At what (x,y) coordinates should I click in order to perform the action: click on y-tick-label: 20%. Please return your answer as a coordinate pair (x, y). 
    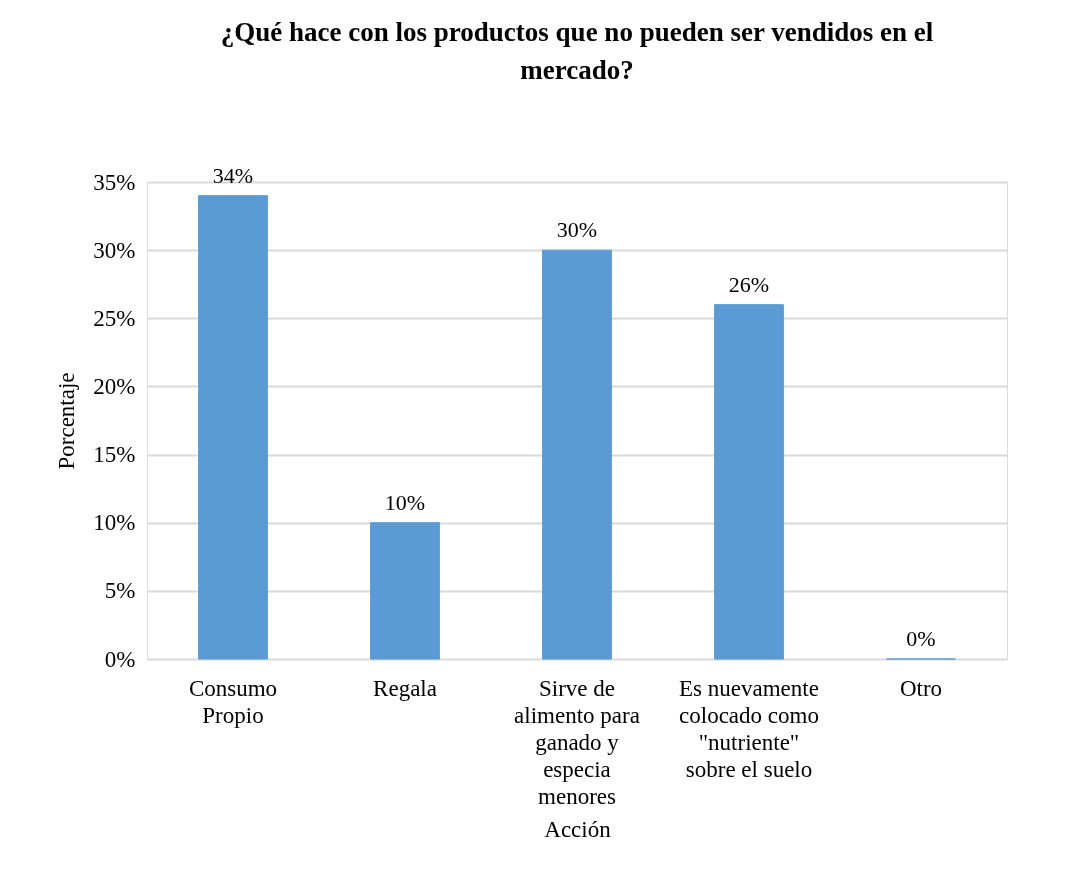
    Looking at the image, I should click on (114, 386).